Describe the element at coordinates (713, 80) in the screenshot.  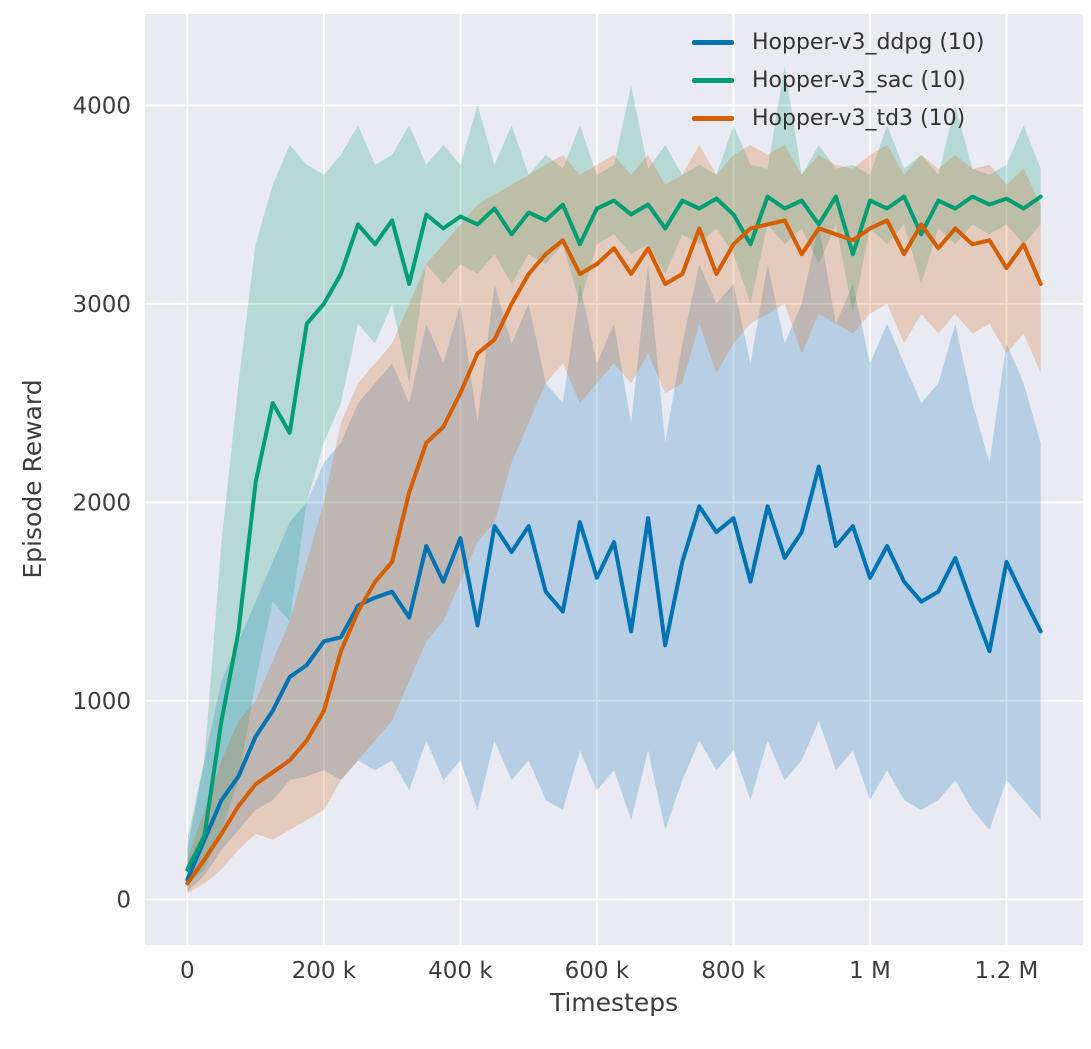
I see `legend-line-swatch-sac` at that location.